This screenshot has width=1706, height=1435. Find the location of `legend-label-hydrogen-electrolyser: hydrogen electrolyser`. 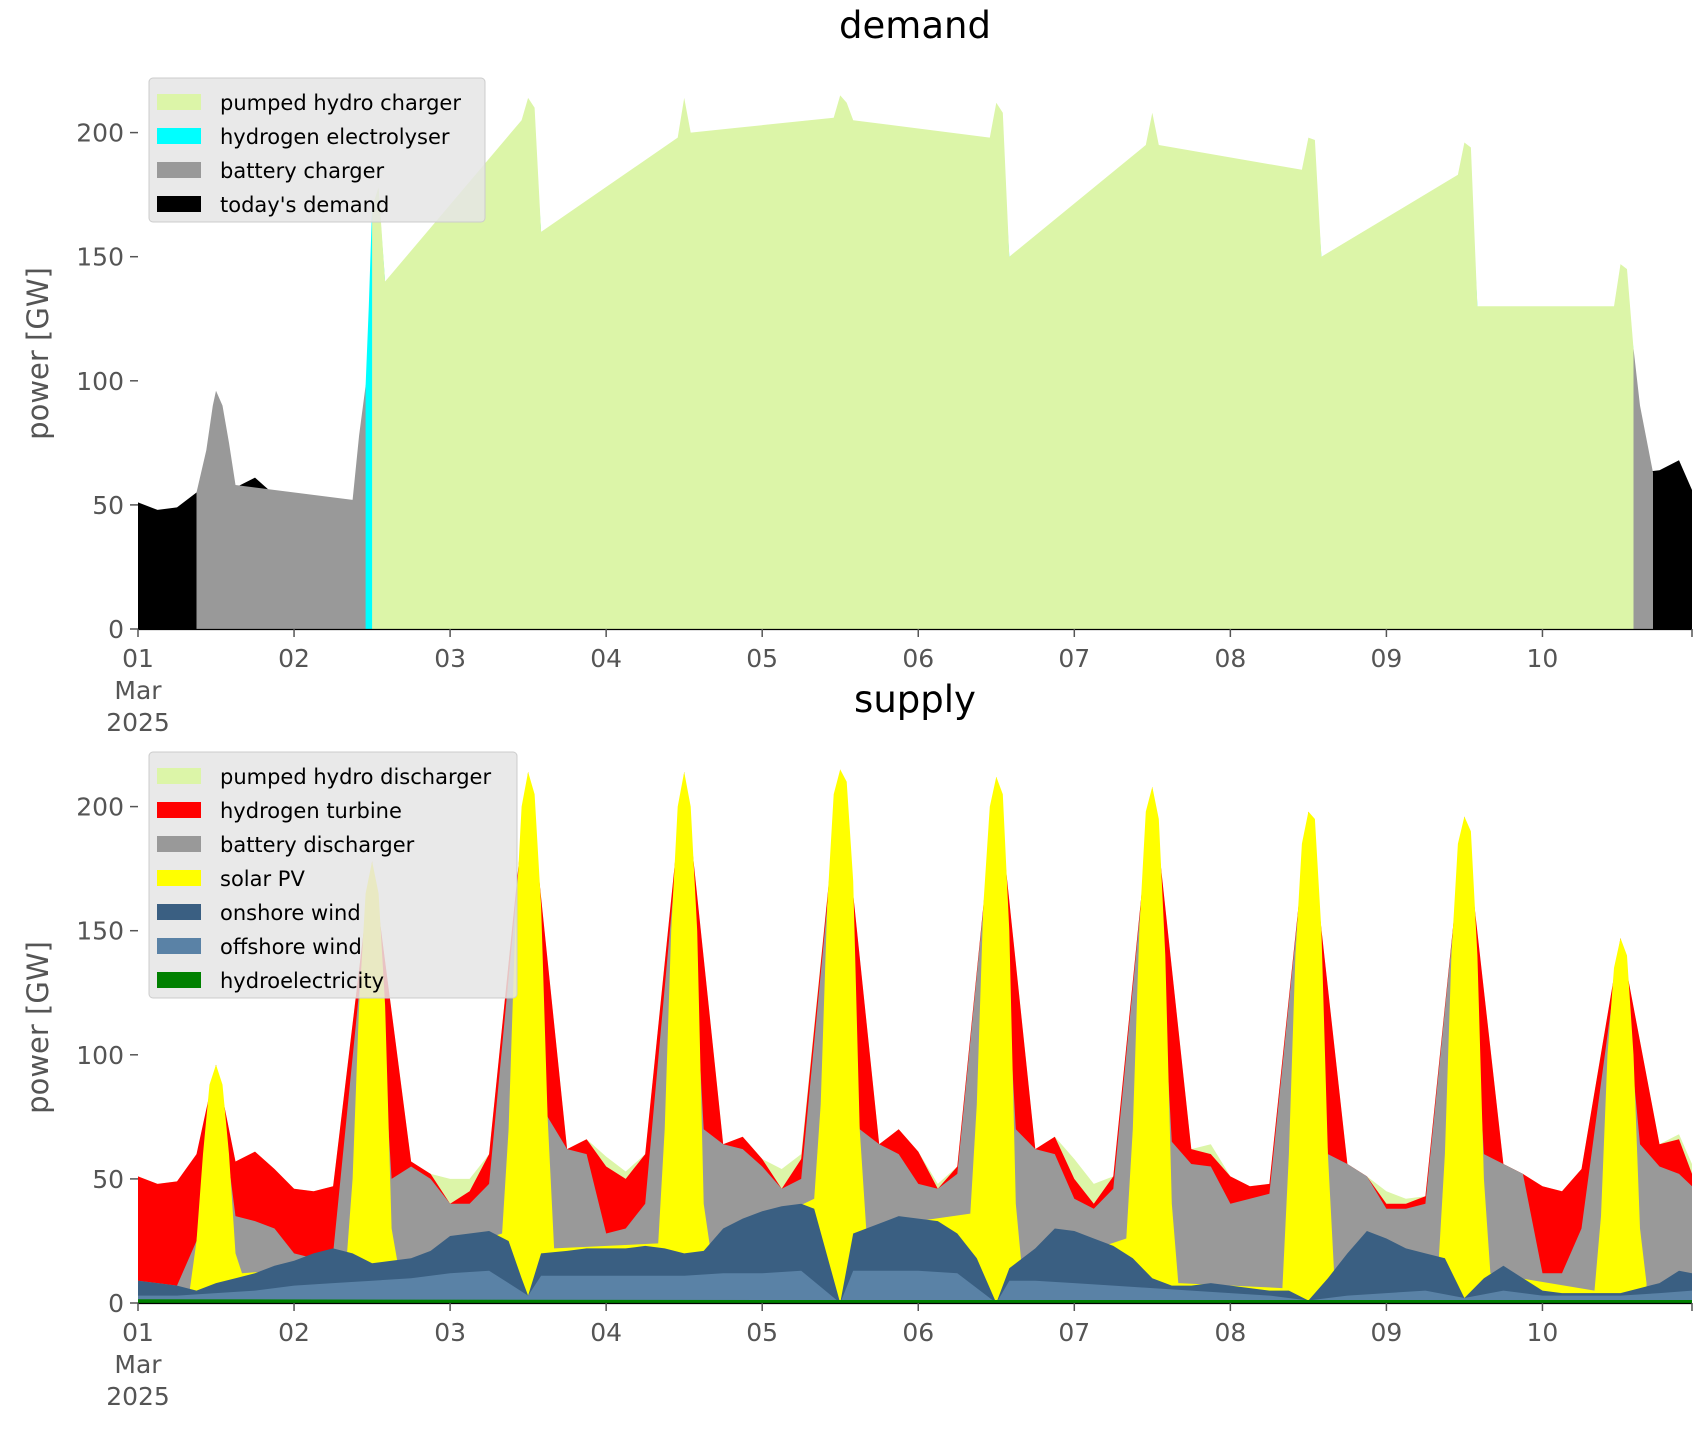

legend-label-hydrogen-electrolyser: hydrogen electrolyser is located at coordinates (335, 137).